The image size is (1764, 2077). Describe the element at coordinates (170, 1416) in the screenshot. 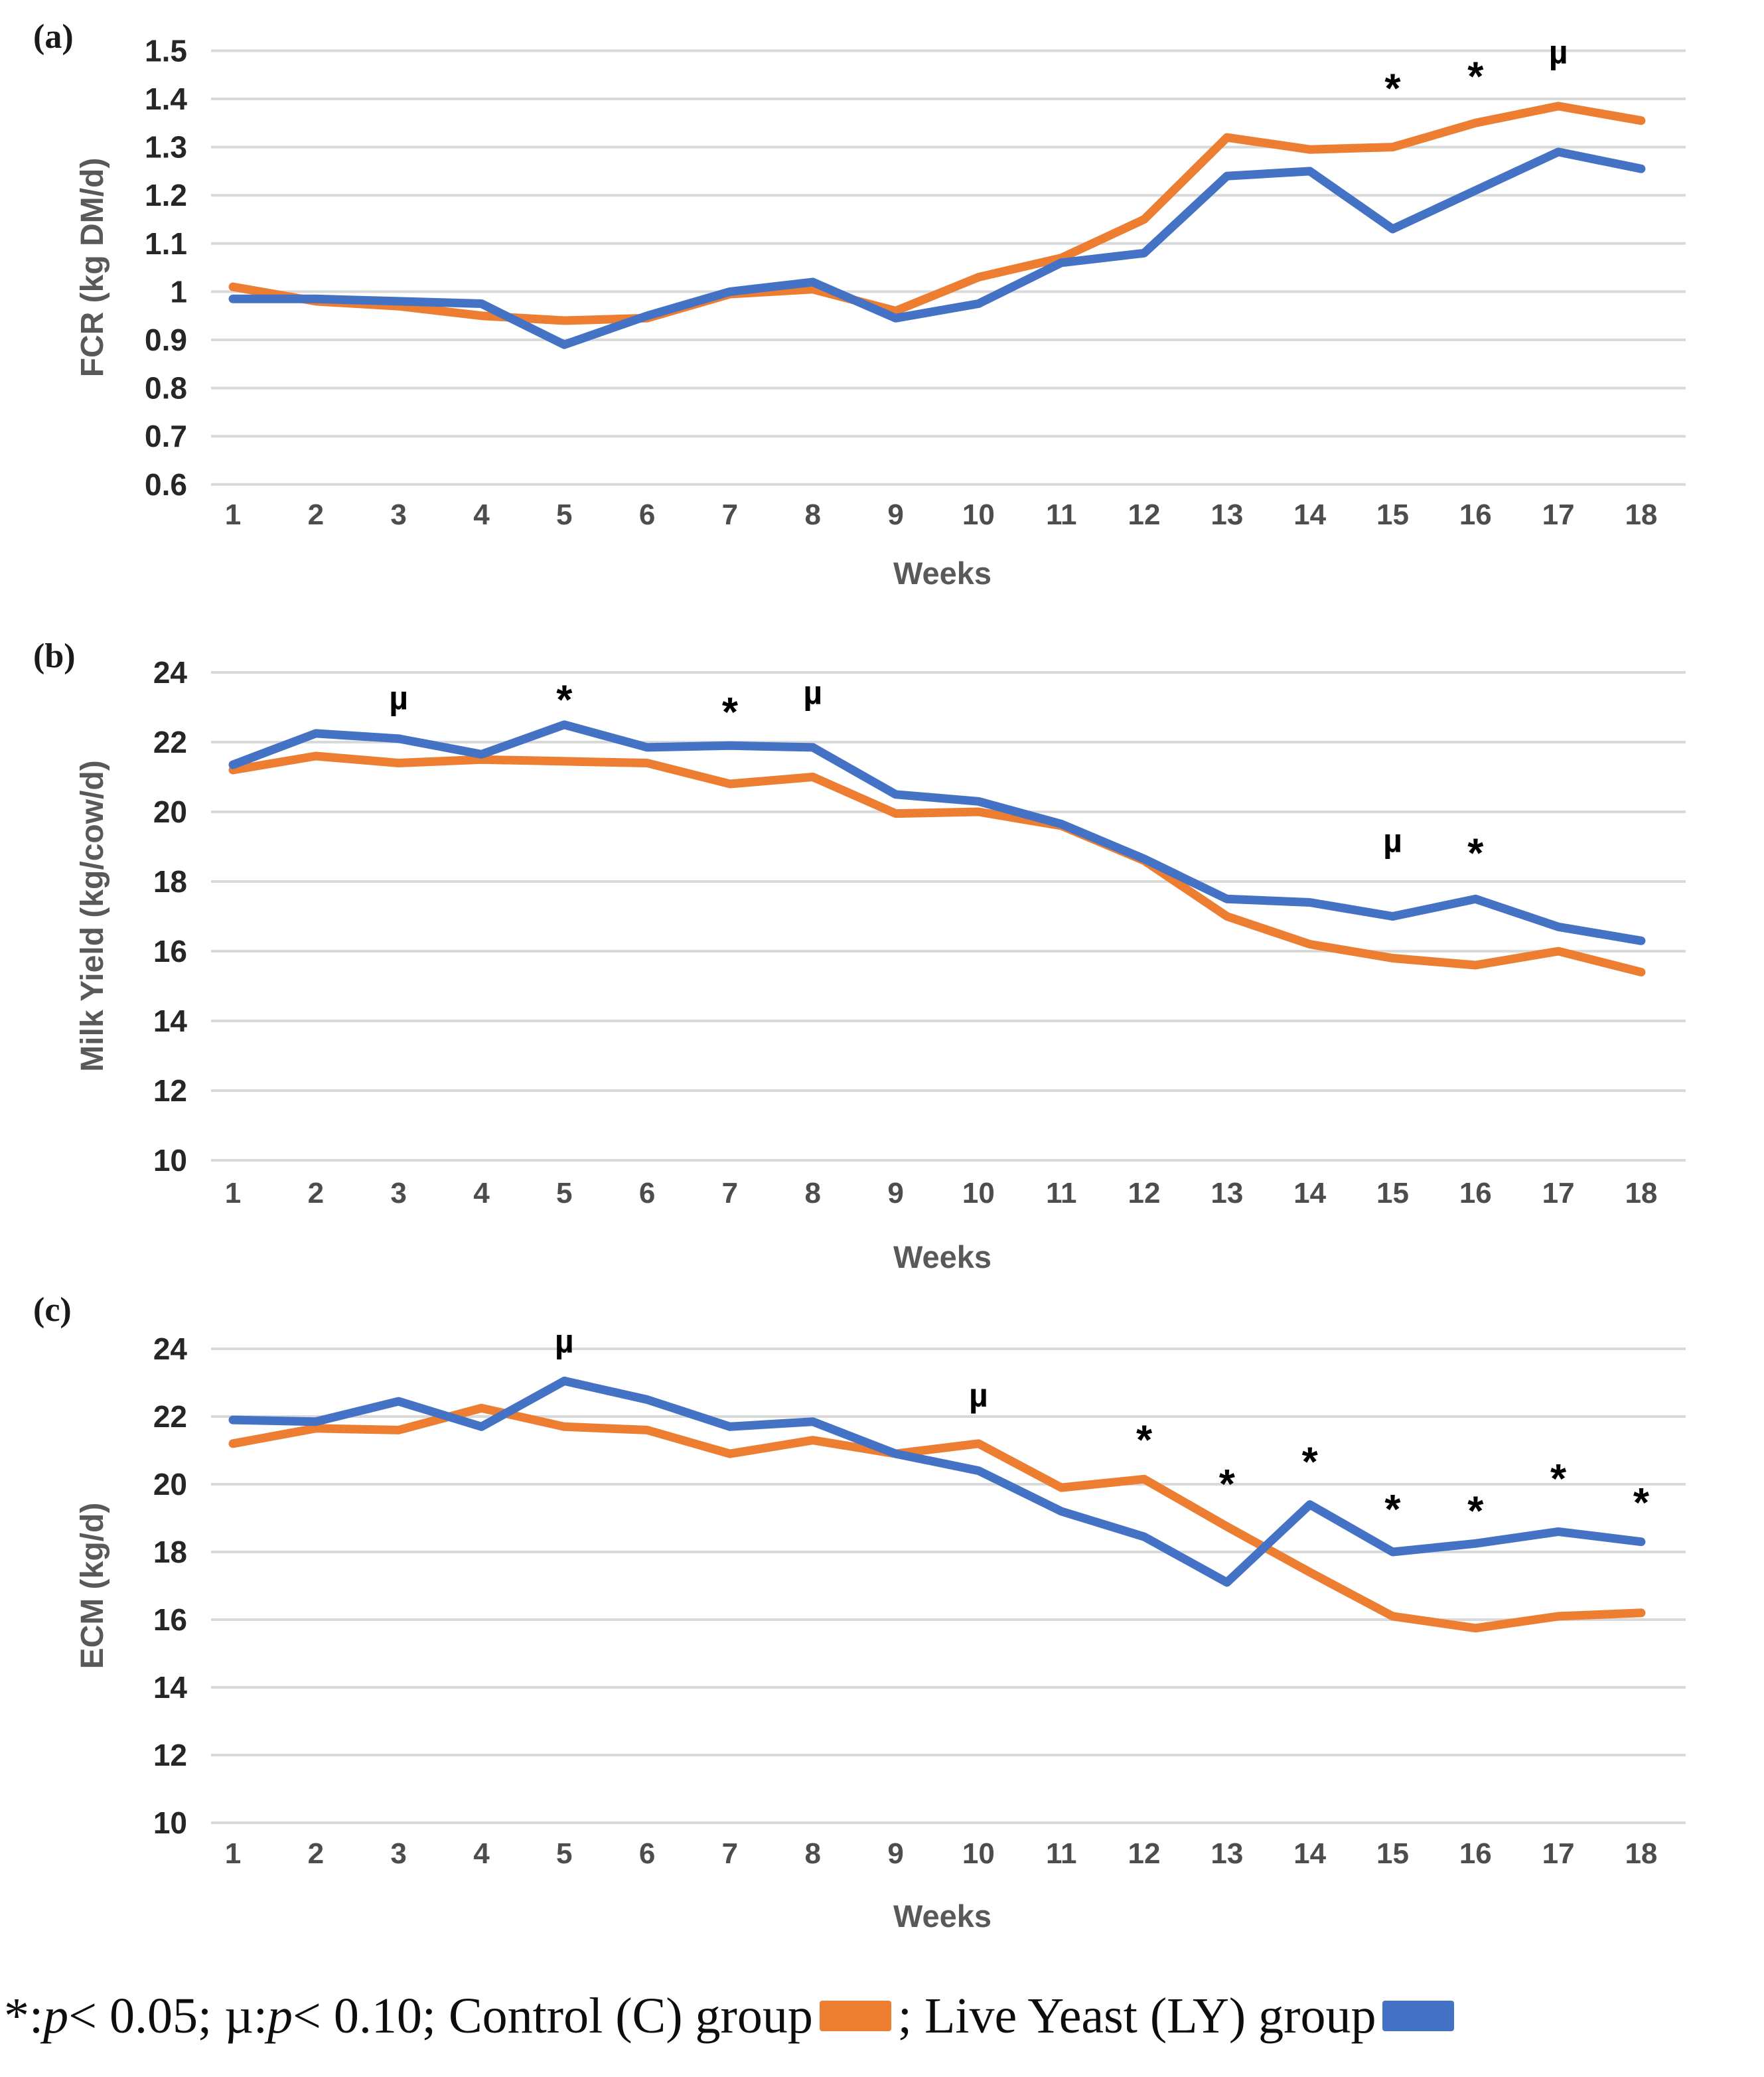

I see `y-tick-label: 22` at that location.